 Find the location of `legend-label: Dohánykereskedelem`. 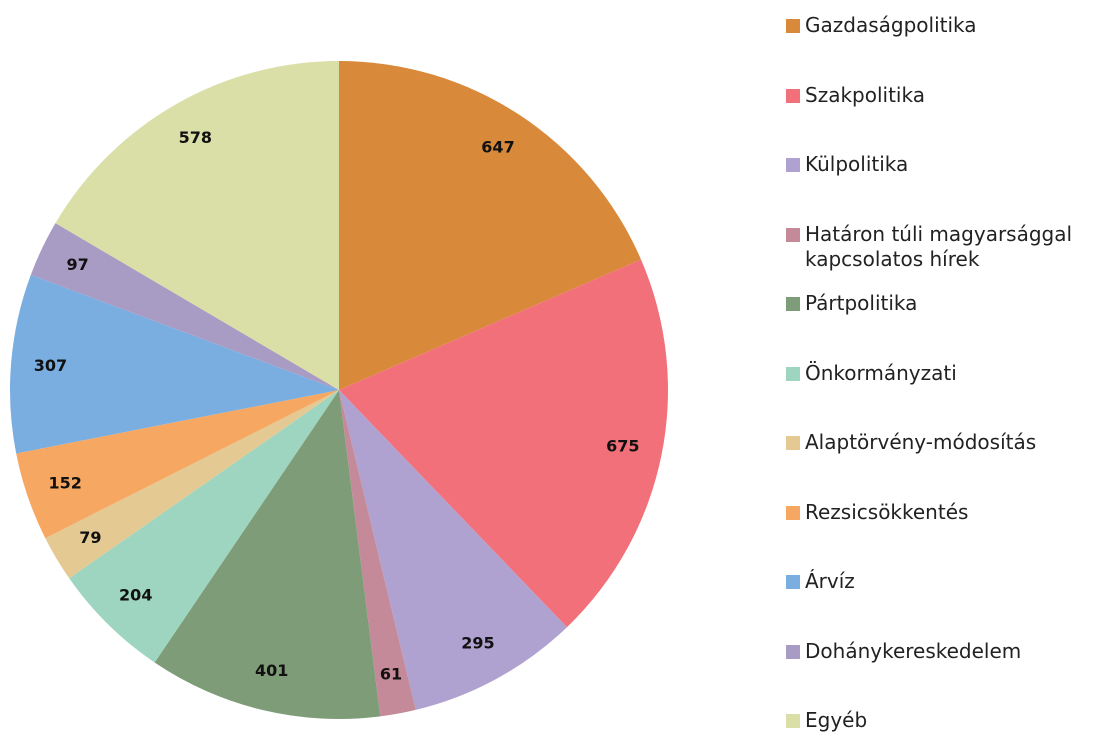

legend-label: Dohánykereskedelem is located at coordinates (913, 650).